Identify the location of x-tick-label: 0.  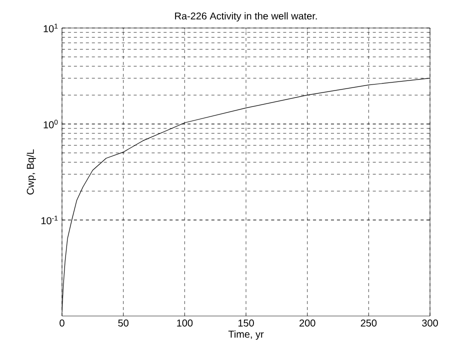
(62, 323).